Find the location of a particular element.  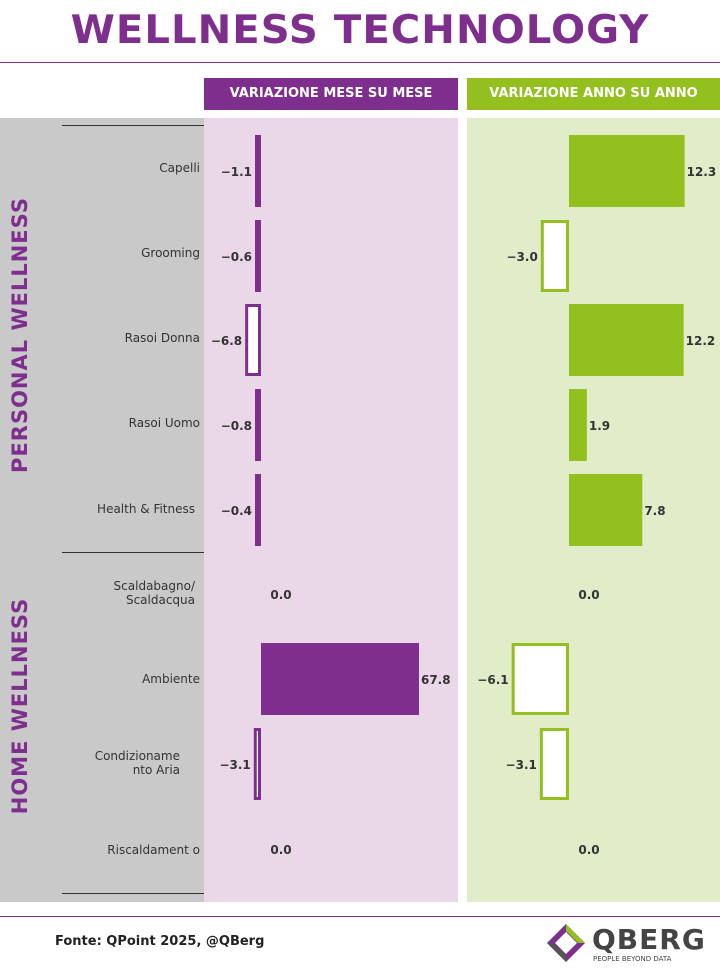

group-divider-middle is located at coordinates (133, 552).